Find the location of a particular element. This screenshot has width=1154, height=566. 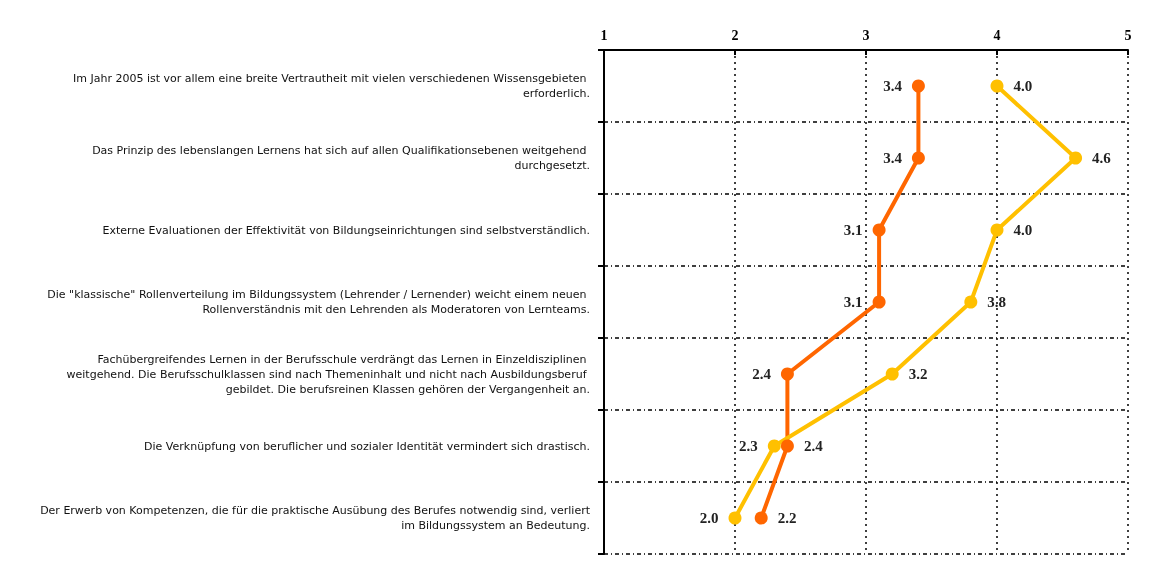

x-tick-label: 1 is located at coordinates (604, 35).